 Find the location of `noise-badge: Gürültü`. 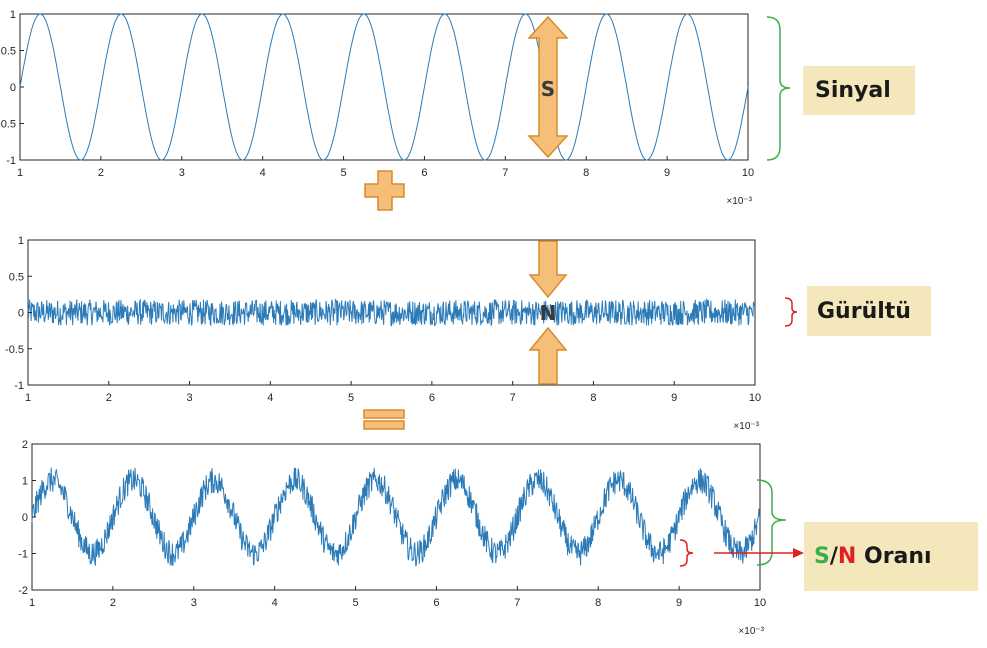

noise-badge: Gürültü is located at coordinates (869, 311).